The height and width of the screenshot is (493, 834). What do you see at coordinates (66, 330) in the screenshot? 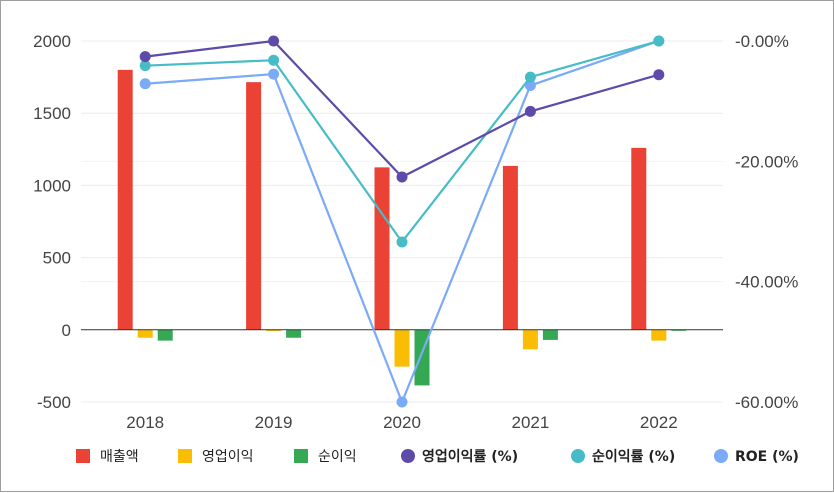
I see `y-left-tick-label: 0` at bounding box center [66, 330].